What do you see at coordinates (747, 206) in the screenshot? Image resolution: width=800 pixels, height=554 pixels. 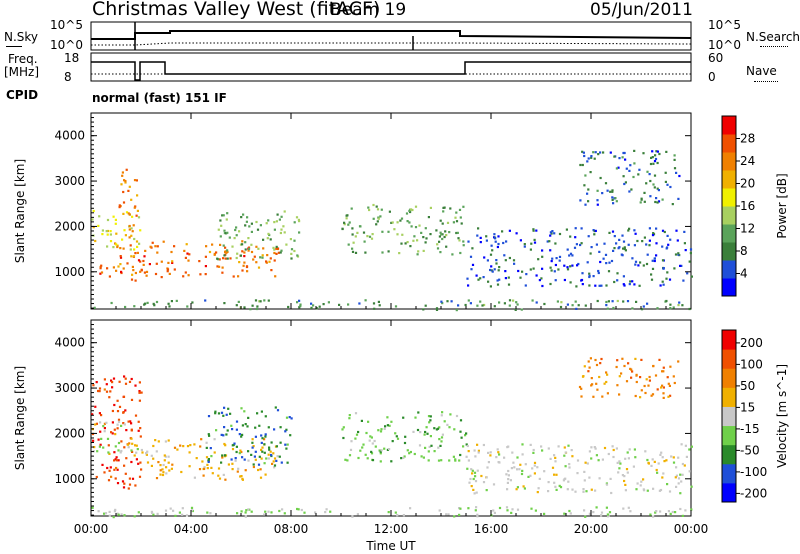 I see `colorbar-tick-label: 16` at bounding box center [747, 206].